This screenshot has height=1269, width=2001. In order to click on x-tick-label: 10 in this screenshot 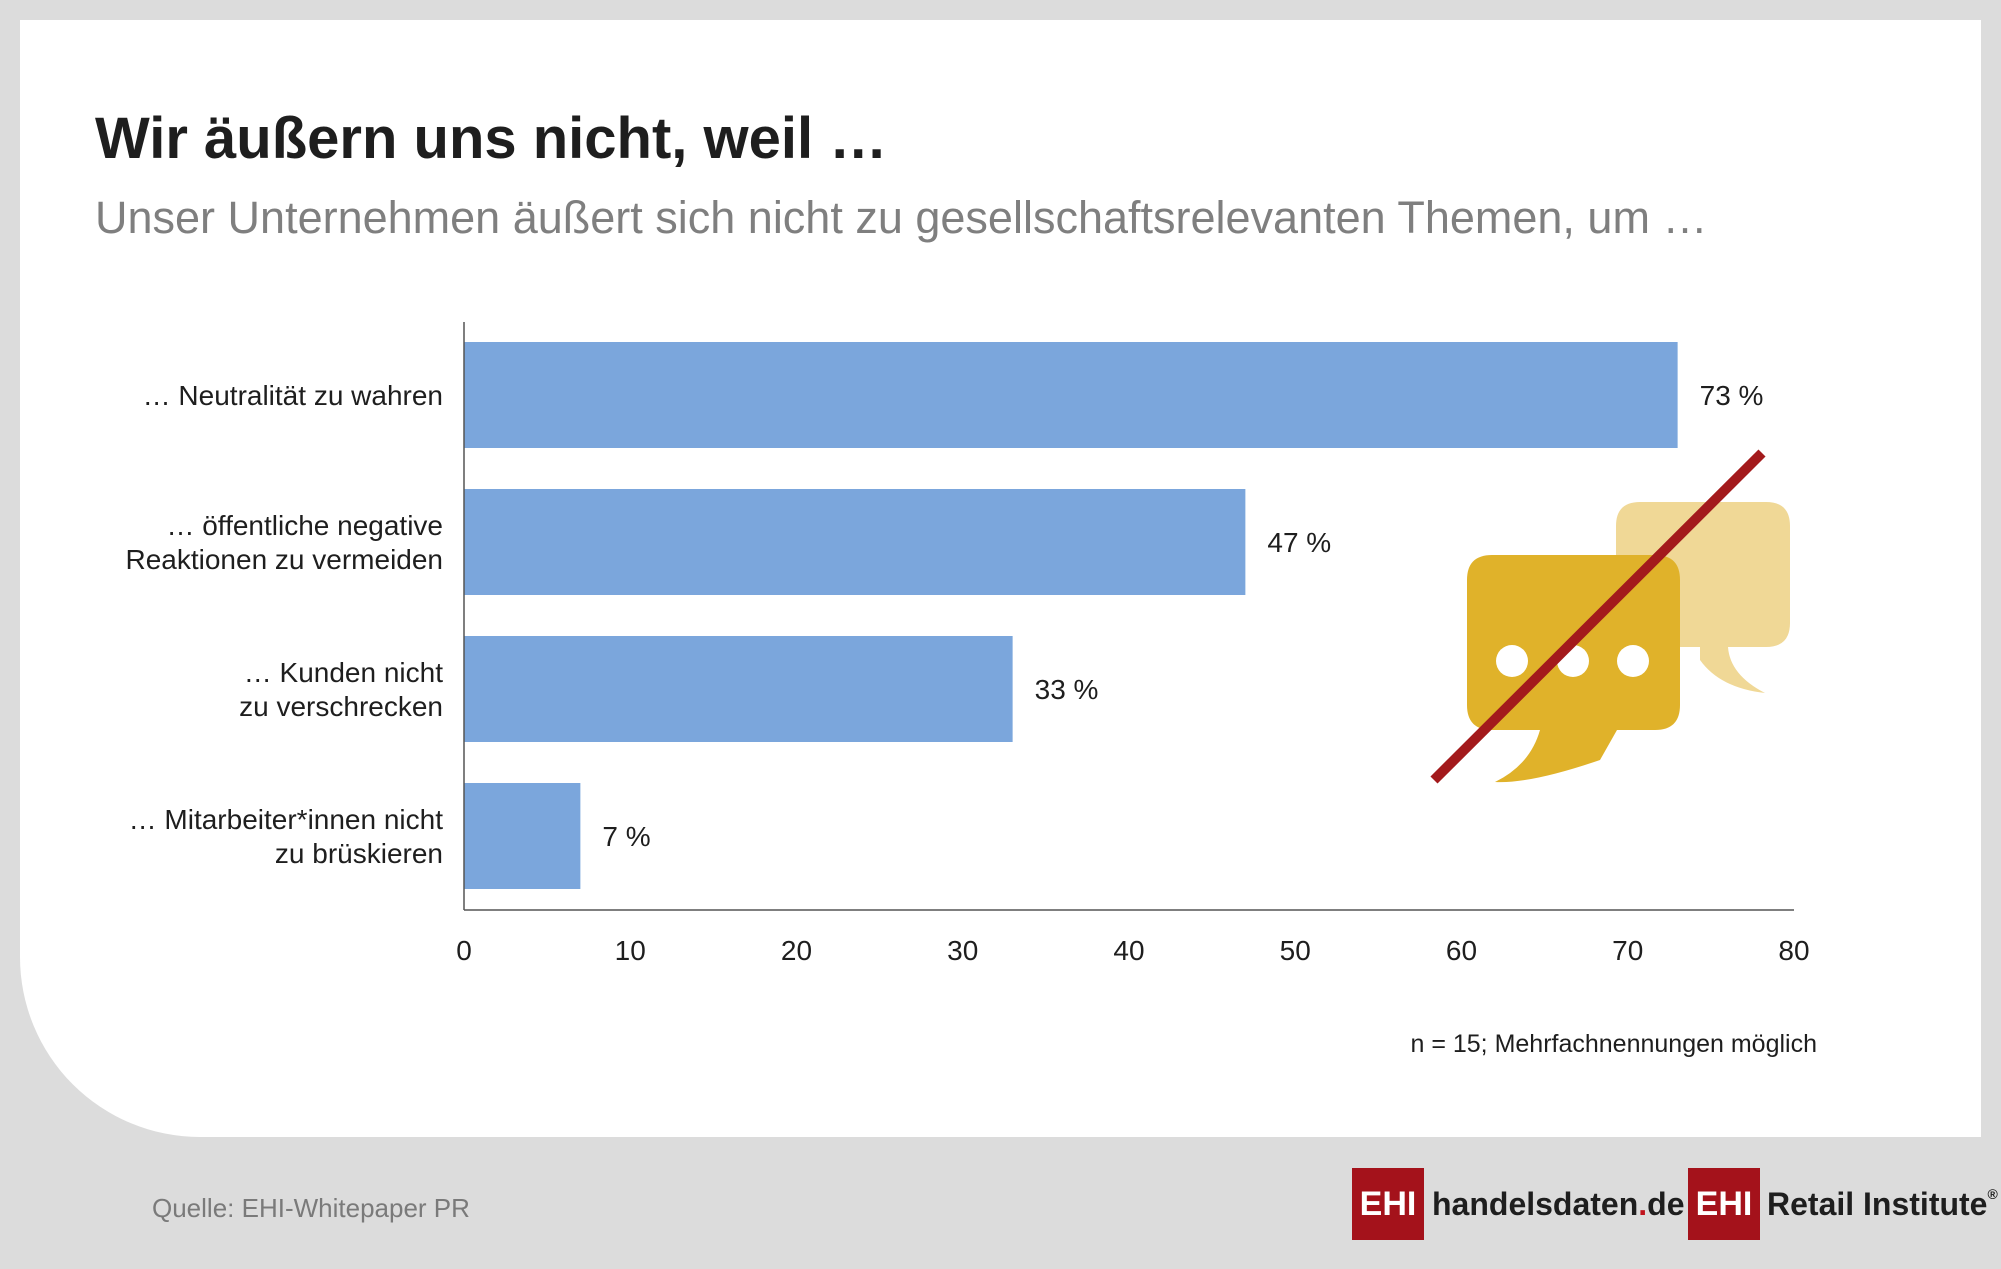, I will do `click(630, 950)`.